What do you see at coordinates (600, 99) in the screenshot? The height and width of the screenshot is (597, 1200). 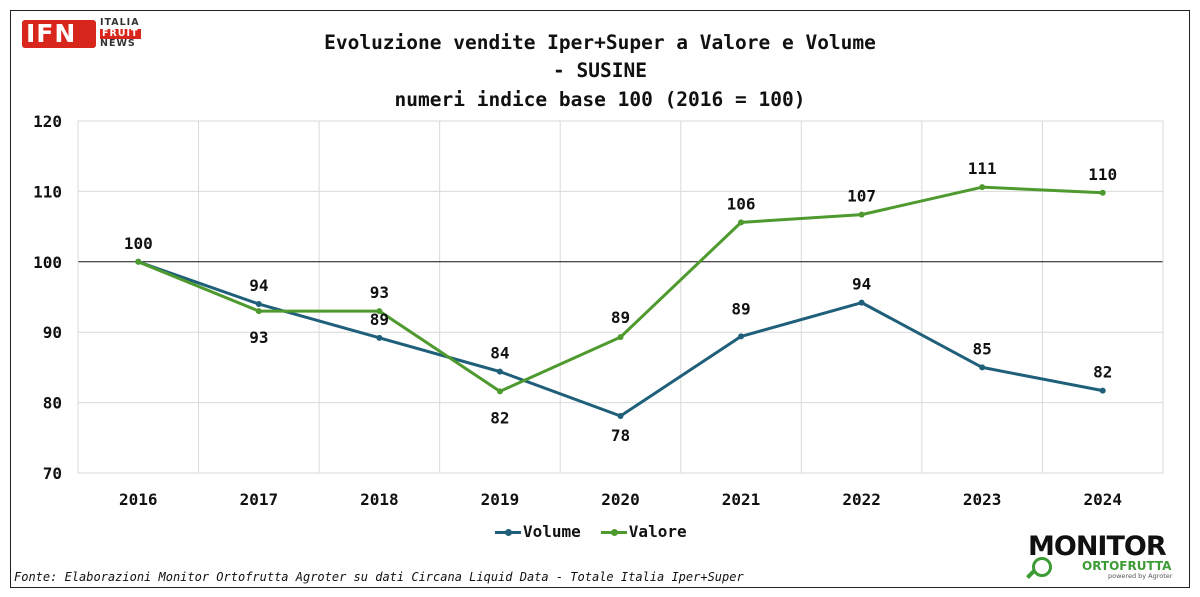 I see `chart-title-line3: numeri indice base 100 (2016 = 100)` at bounding box center [600, 99].